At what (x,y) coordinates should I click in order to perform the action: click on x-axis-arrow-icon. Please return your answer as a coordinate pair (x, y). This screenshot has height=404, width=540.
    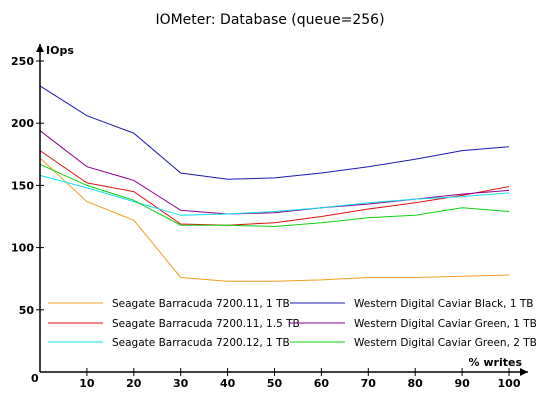
    Looking at the image, I should click on (524, 372).